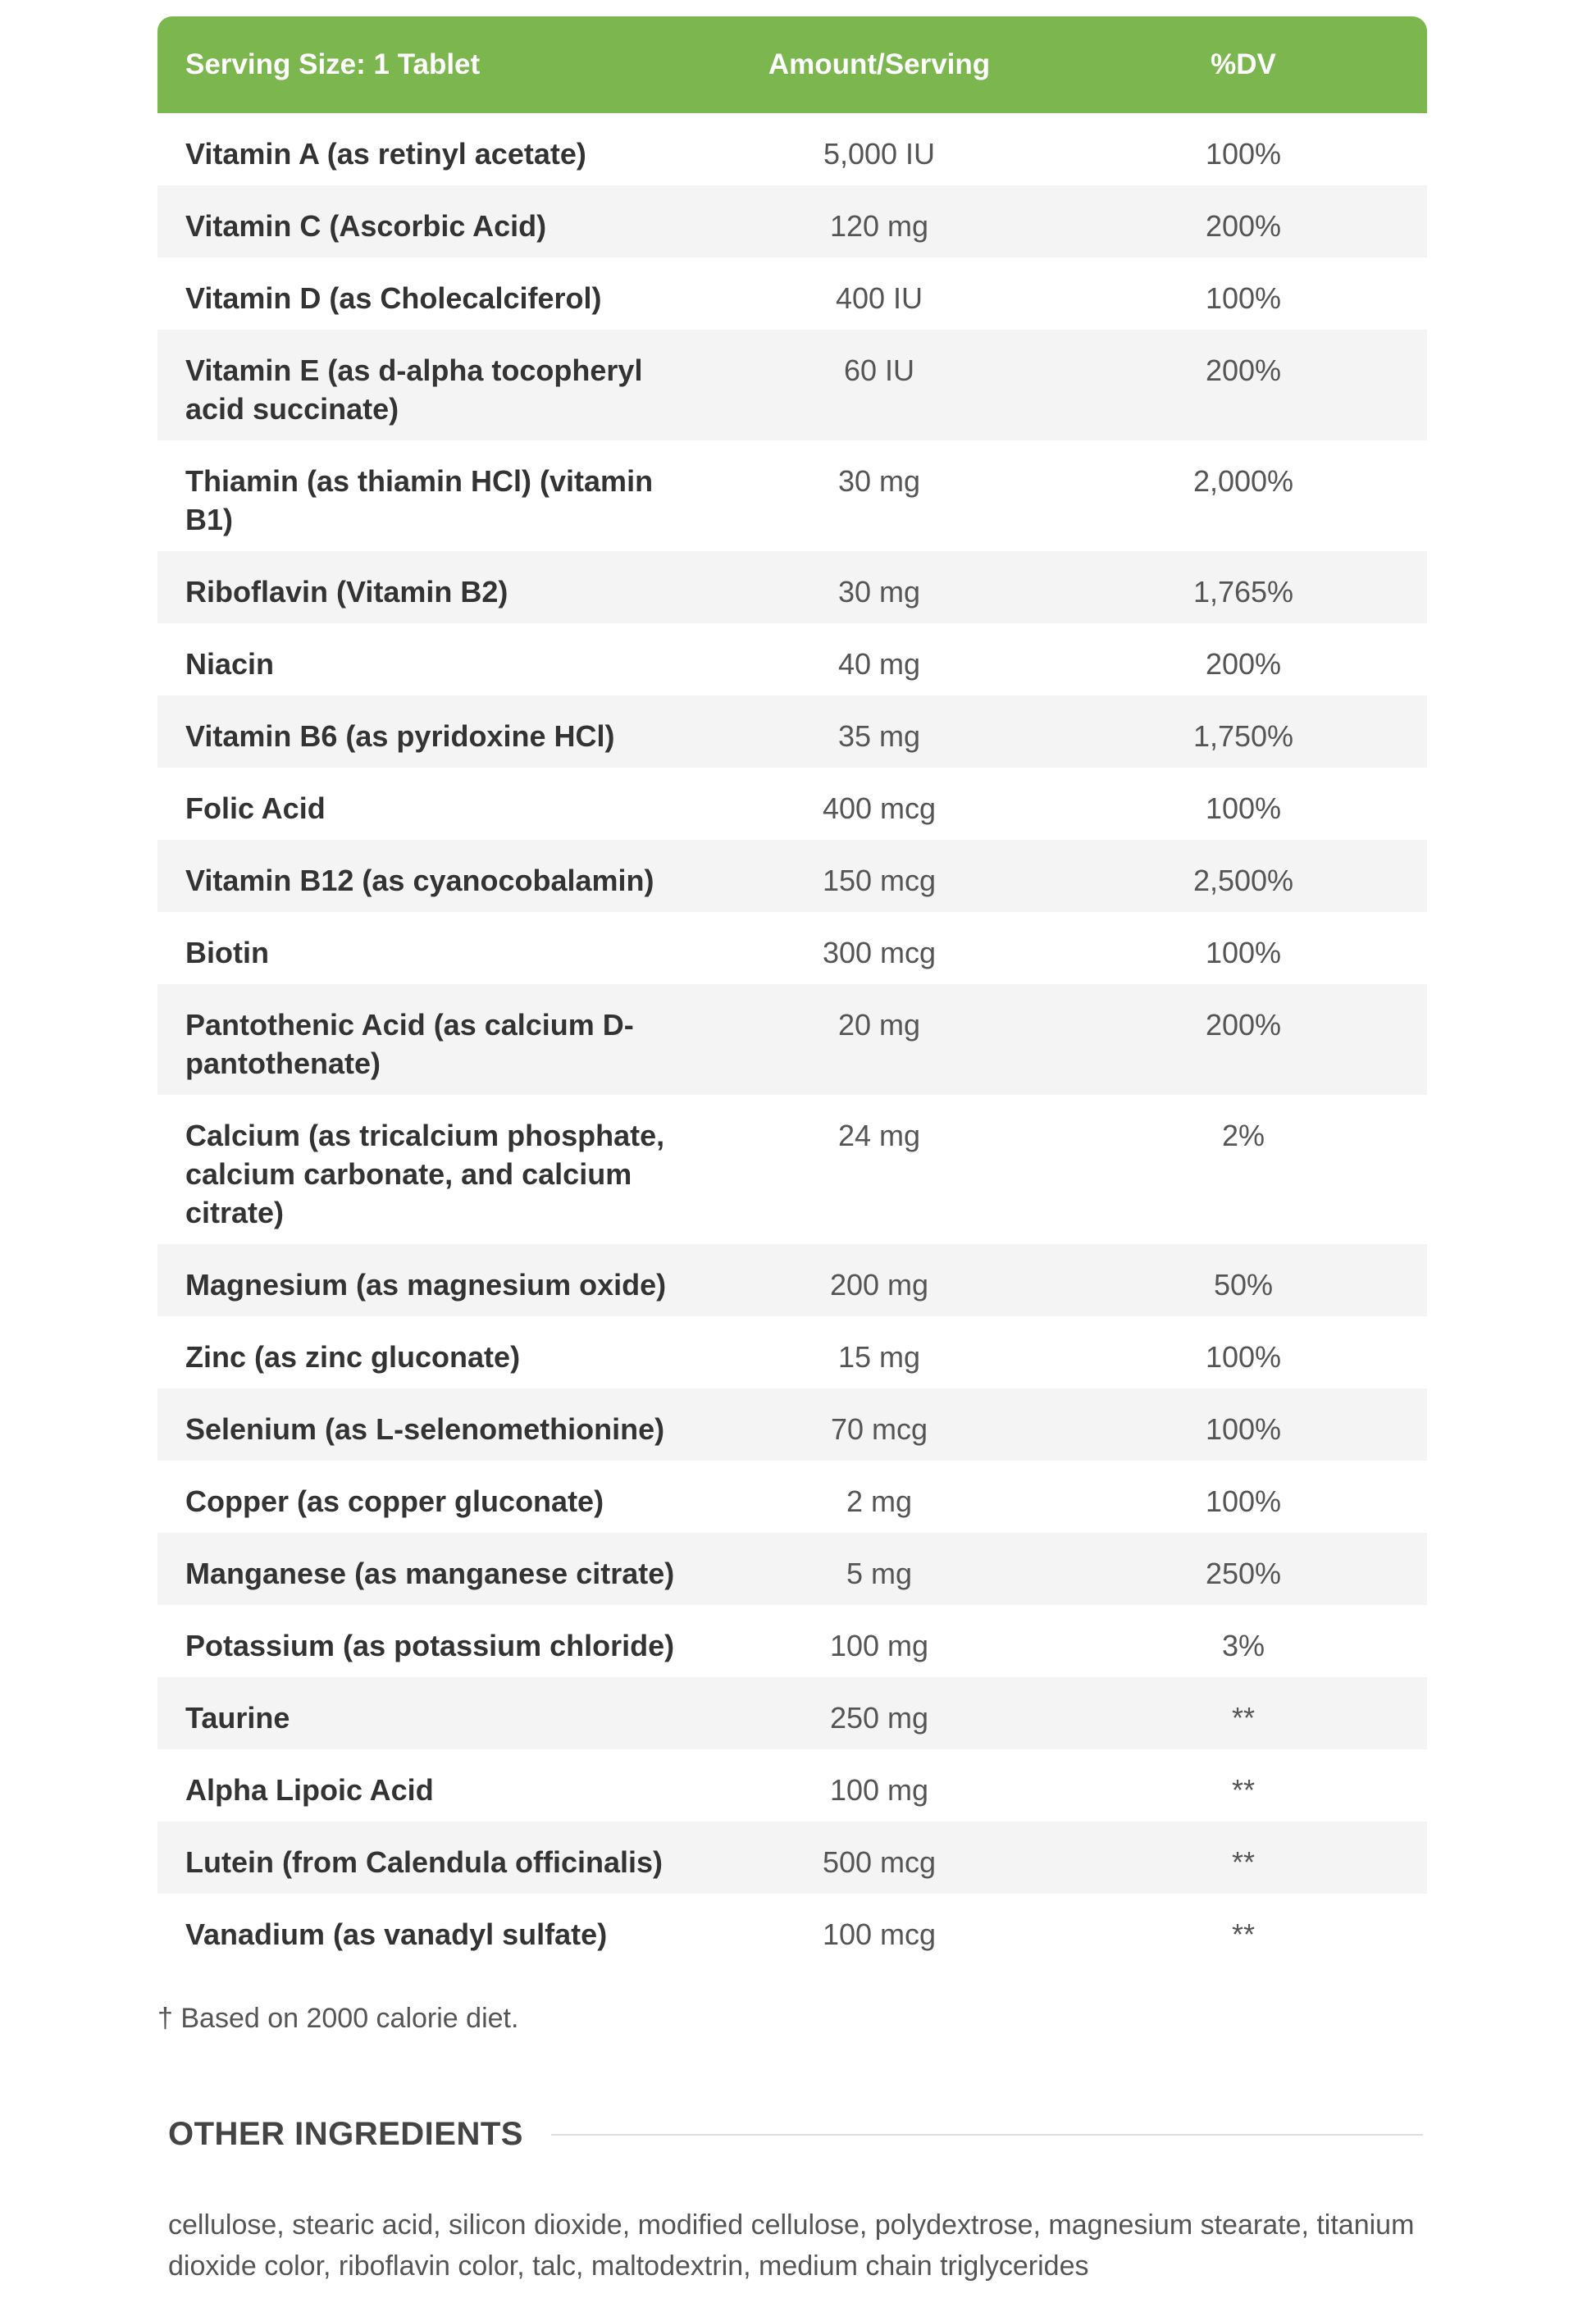  I want to click on nutrient-amount: 400 mcg, so click(879, 808).